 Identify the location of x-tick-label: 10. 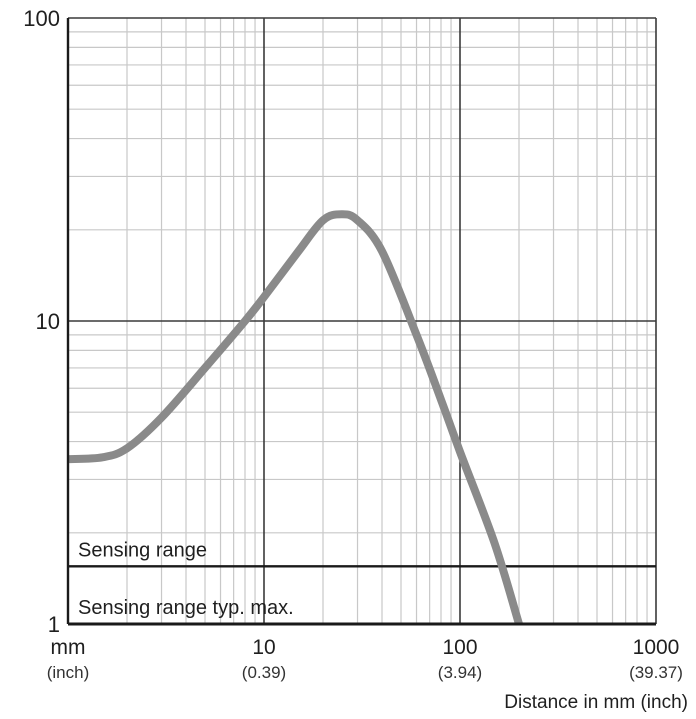
(263, 647).